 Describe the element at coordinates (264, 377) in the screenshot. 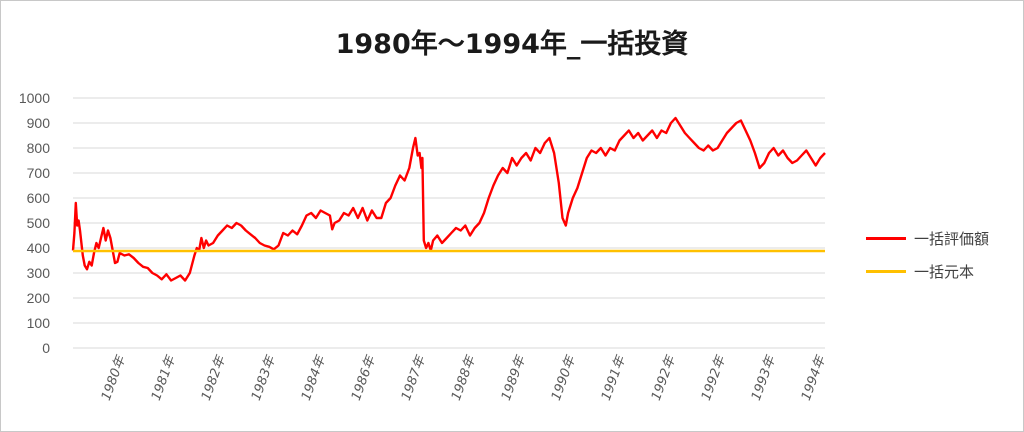

I see `x-tick-label: 1983年` at that location.